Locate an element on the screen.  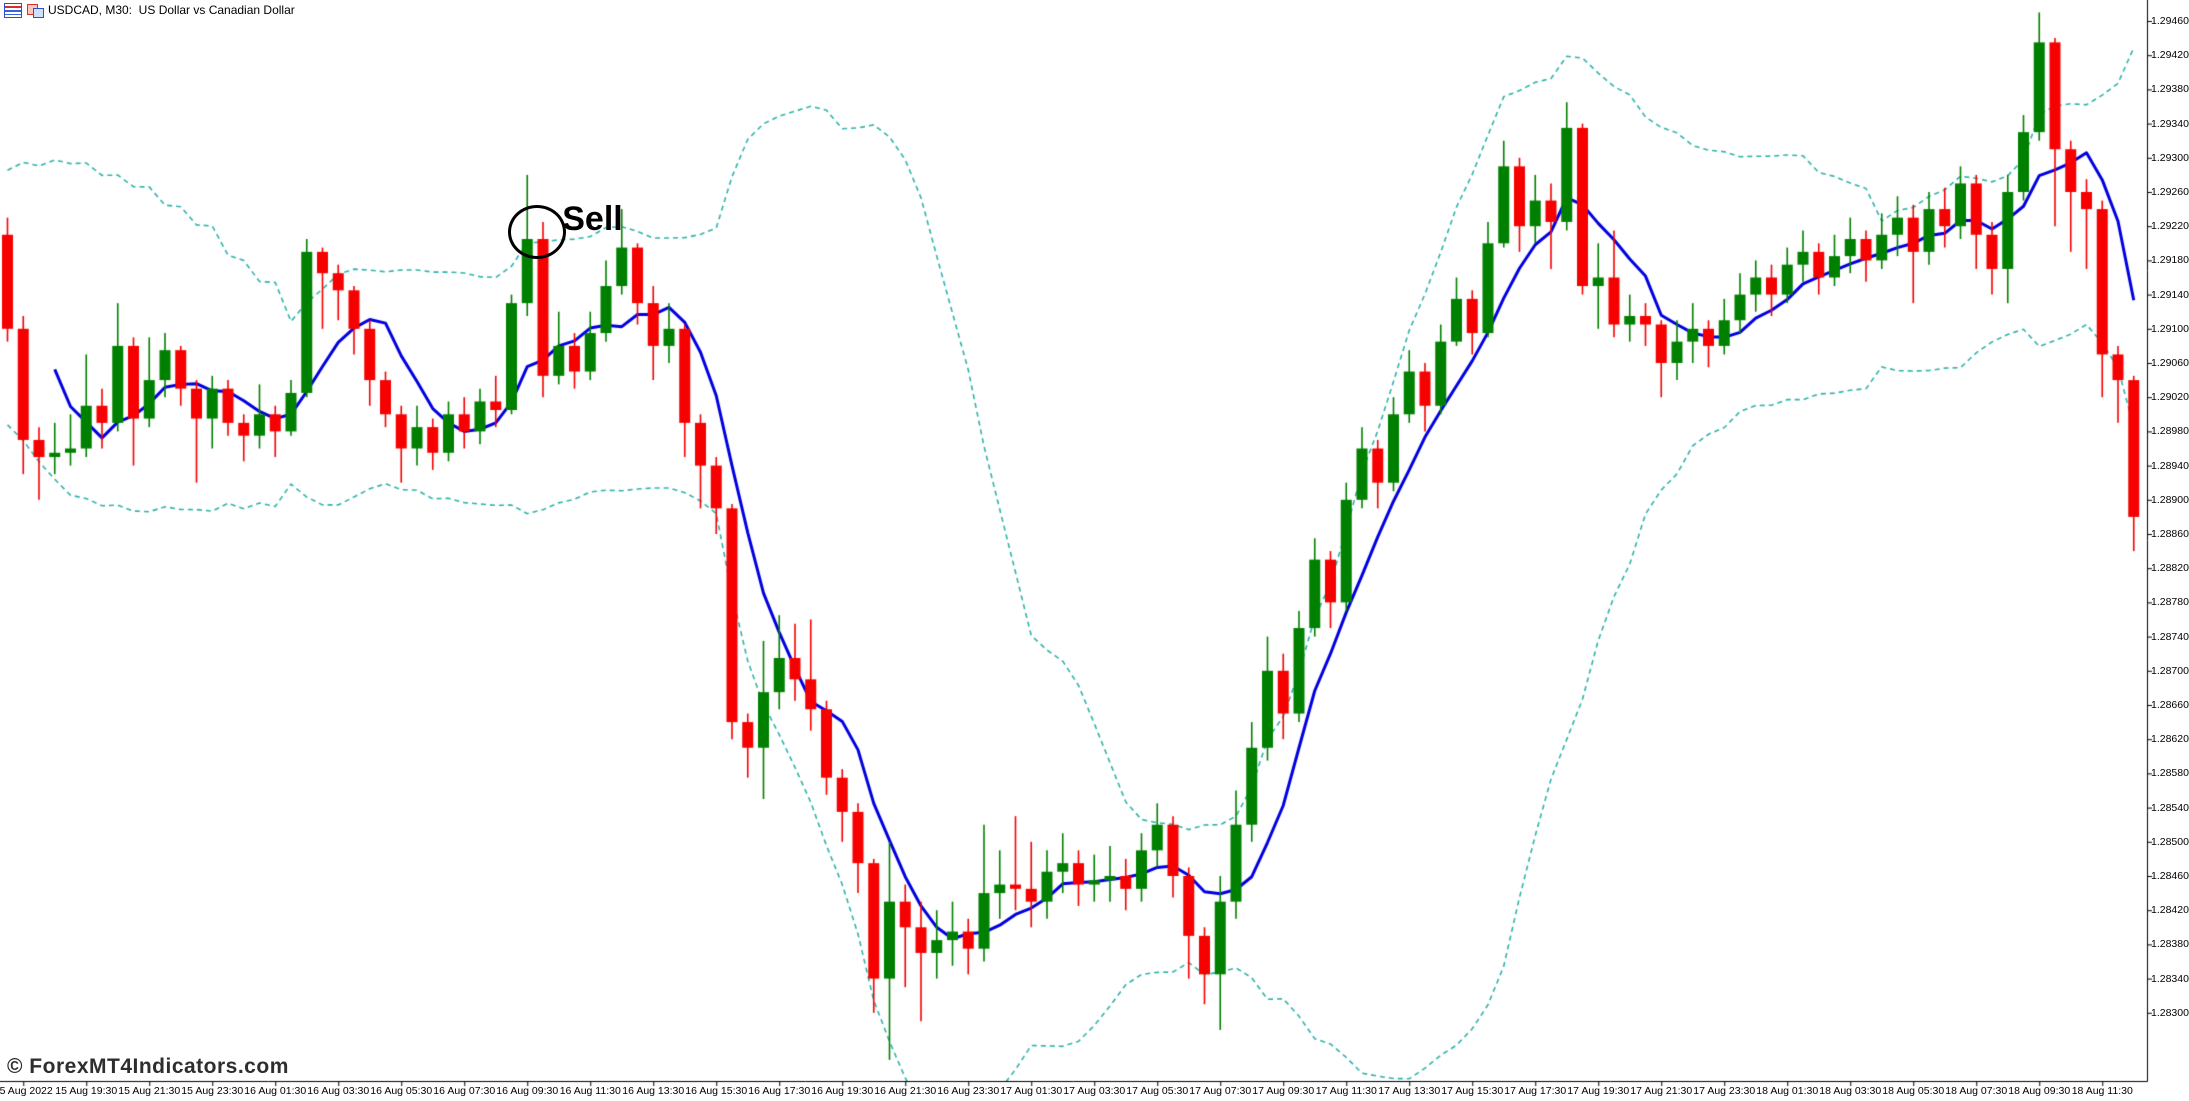
time-tick-label: 16 Aug 19:30 is located at coordinates (842, 1091).